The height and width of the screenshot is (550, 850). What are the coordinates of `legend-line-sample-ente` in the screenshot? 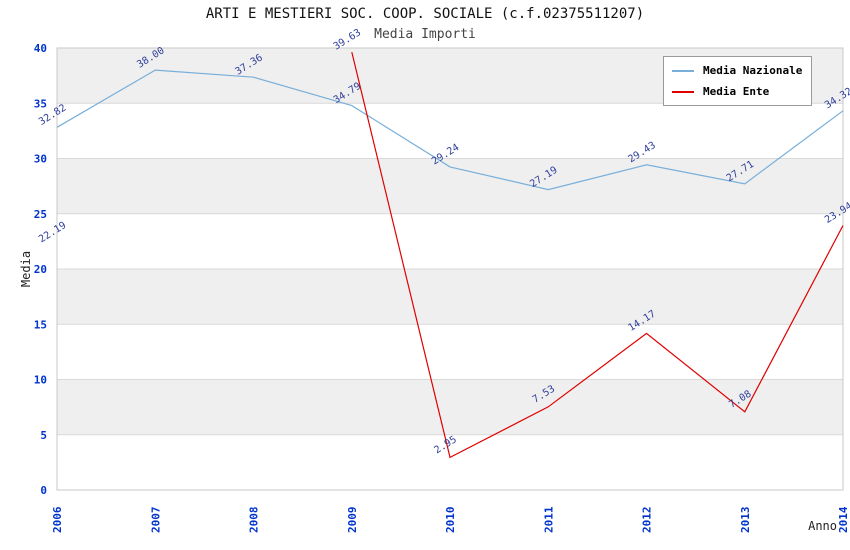 It's located at (683, 91).